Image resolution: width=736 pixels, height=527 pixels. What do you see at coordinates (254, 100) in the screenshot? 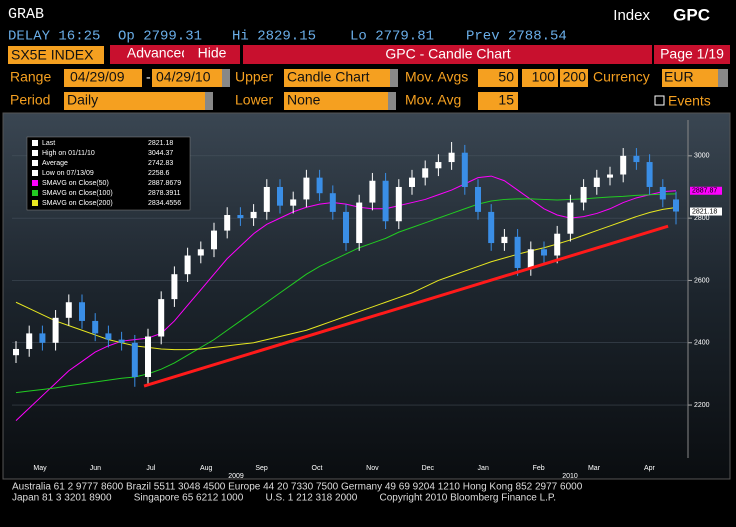
I see `lower-label: Lower` at bounding box center [254, 100].